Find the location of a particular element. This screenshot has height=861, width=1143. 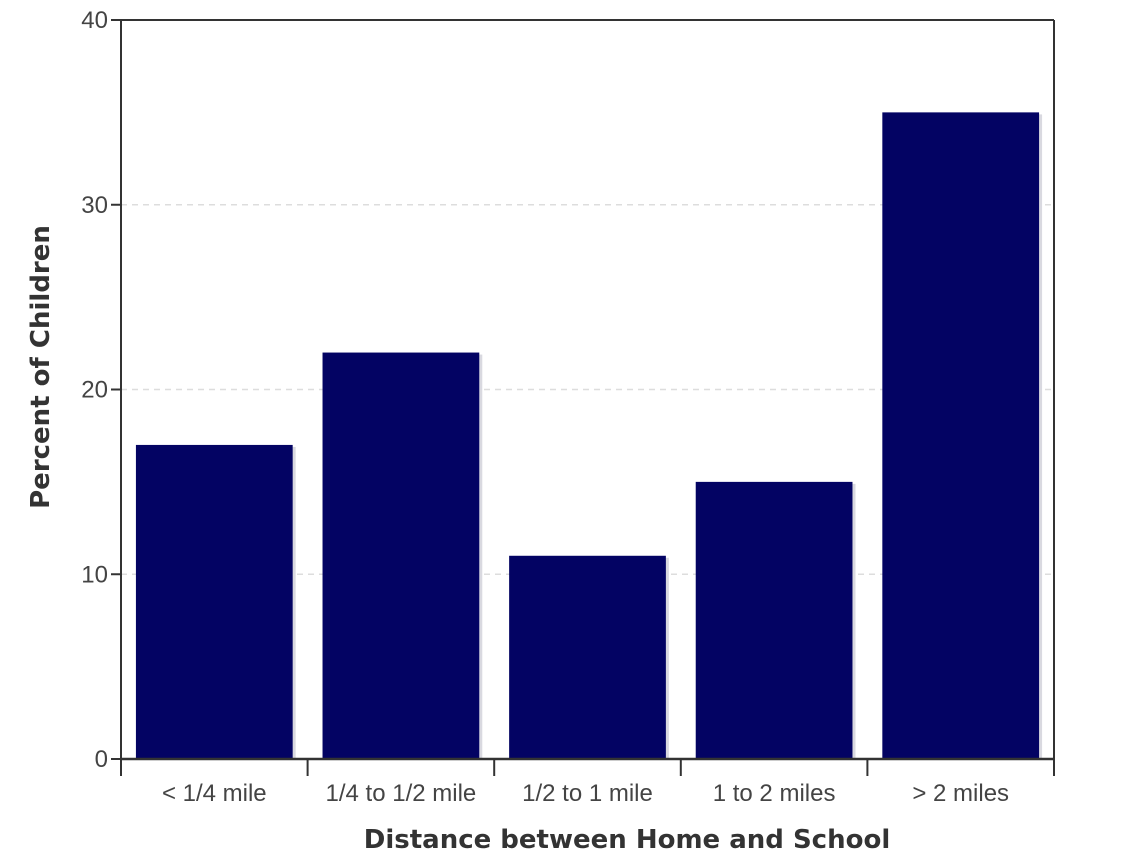

x-axis-title: Distance between Home and School is located at coordinates (627, 840).